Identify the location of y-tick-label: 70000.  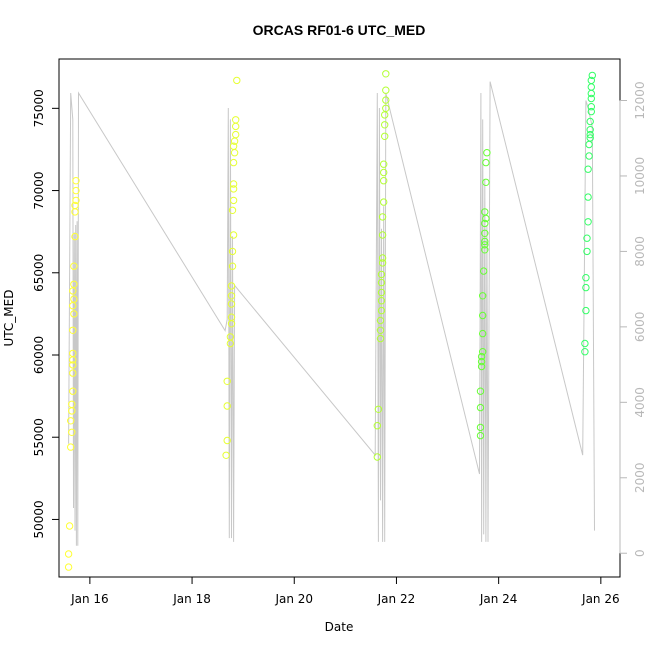
(39, 190).